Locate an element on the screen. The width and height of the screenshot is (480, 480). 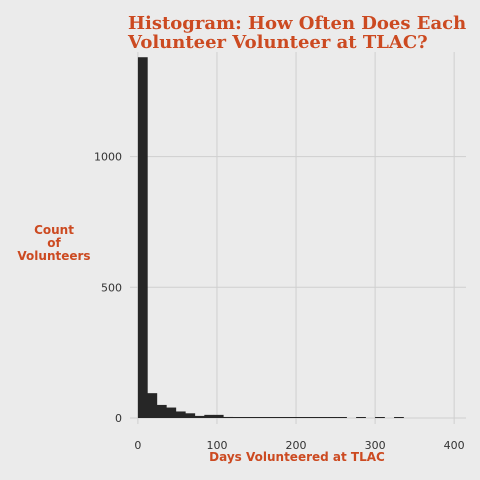
y-tick-label: 0 is located at coordinates (118, 418).